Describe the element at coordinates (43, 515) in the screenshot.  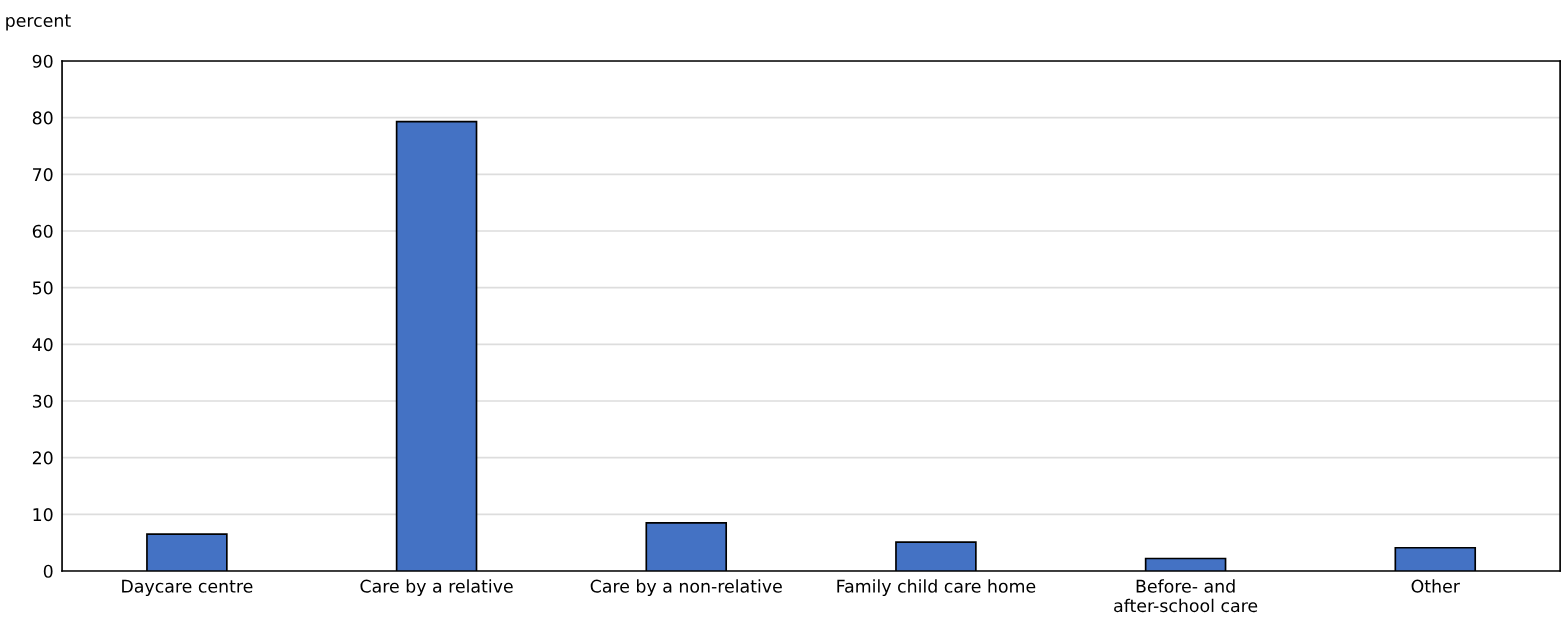
I see `y-tick-label: 10` at that location.